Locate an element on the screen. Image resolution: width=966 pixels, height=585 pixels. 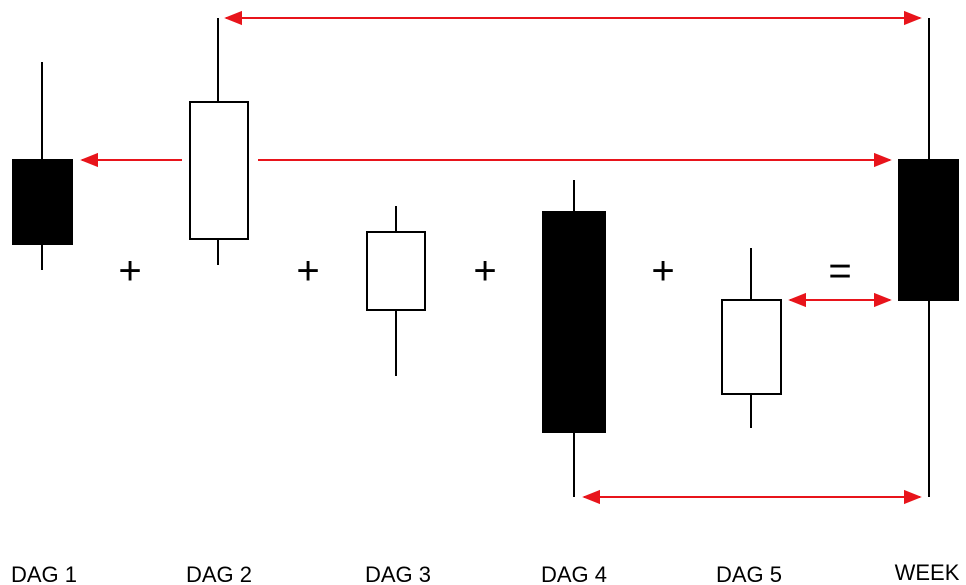
candle-dag-5-body is located at coordinates (751, 347).